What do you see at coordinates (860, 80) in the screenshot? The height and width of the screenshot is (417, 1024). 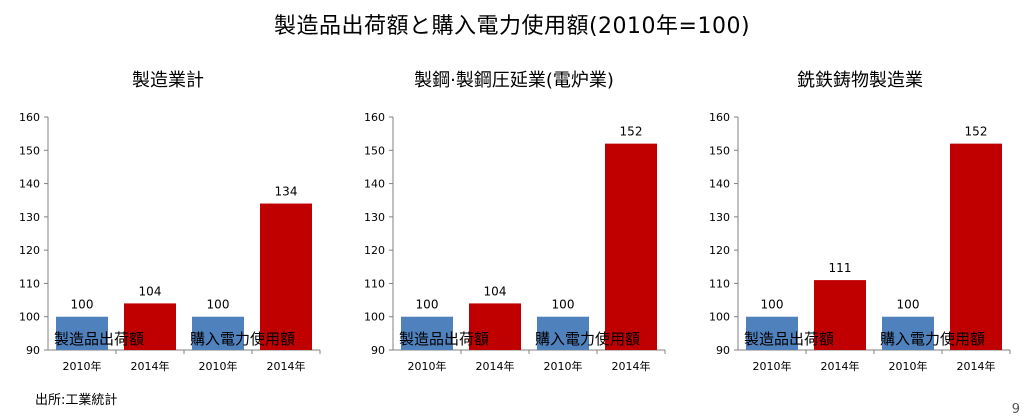 I see `chart-3-title: 銑鉄鋳物製造業` at bounding box center [860, 80].